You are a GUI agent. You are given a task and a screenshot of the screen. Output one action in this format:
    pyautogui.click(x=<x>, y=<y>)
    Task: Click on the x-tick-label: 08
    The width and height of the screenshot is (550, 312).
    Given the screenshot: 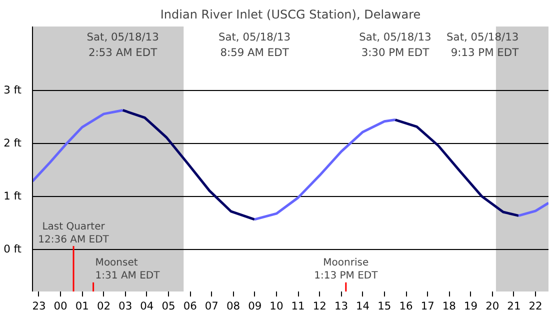 What is the action you would take?
    pyautogui.click(x=233, y=306)
    